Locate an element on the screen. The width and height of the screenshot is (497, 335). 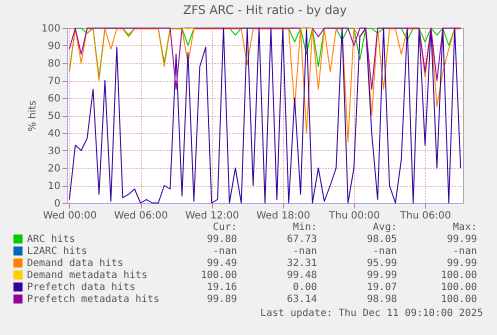
y-tick-label: 50 is located at coordinates (54, 116).